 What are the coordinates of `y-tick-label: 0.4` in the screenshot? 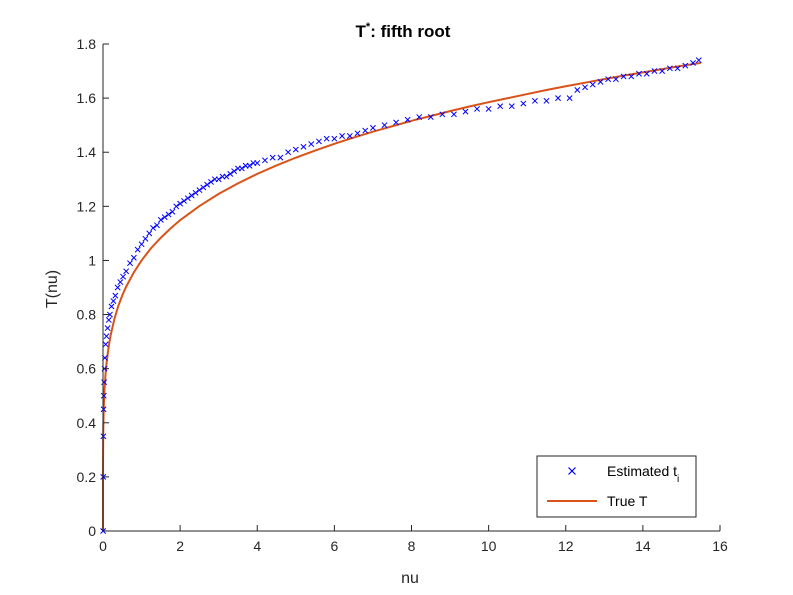 It's located at (87, 423).